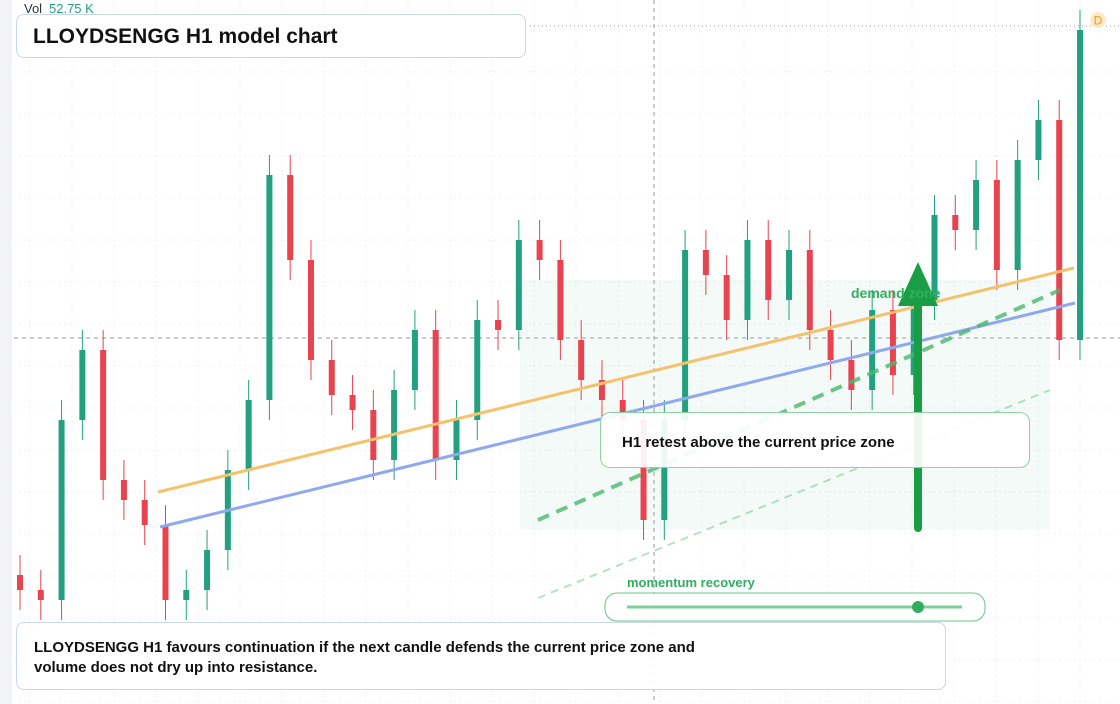  I want to click on volume-value: 52.75 K, so click(71, 8).